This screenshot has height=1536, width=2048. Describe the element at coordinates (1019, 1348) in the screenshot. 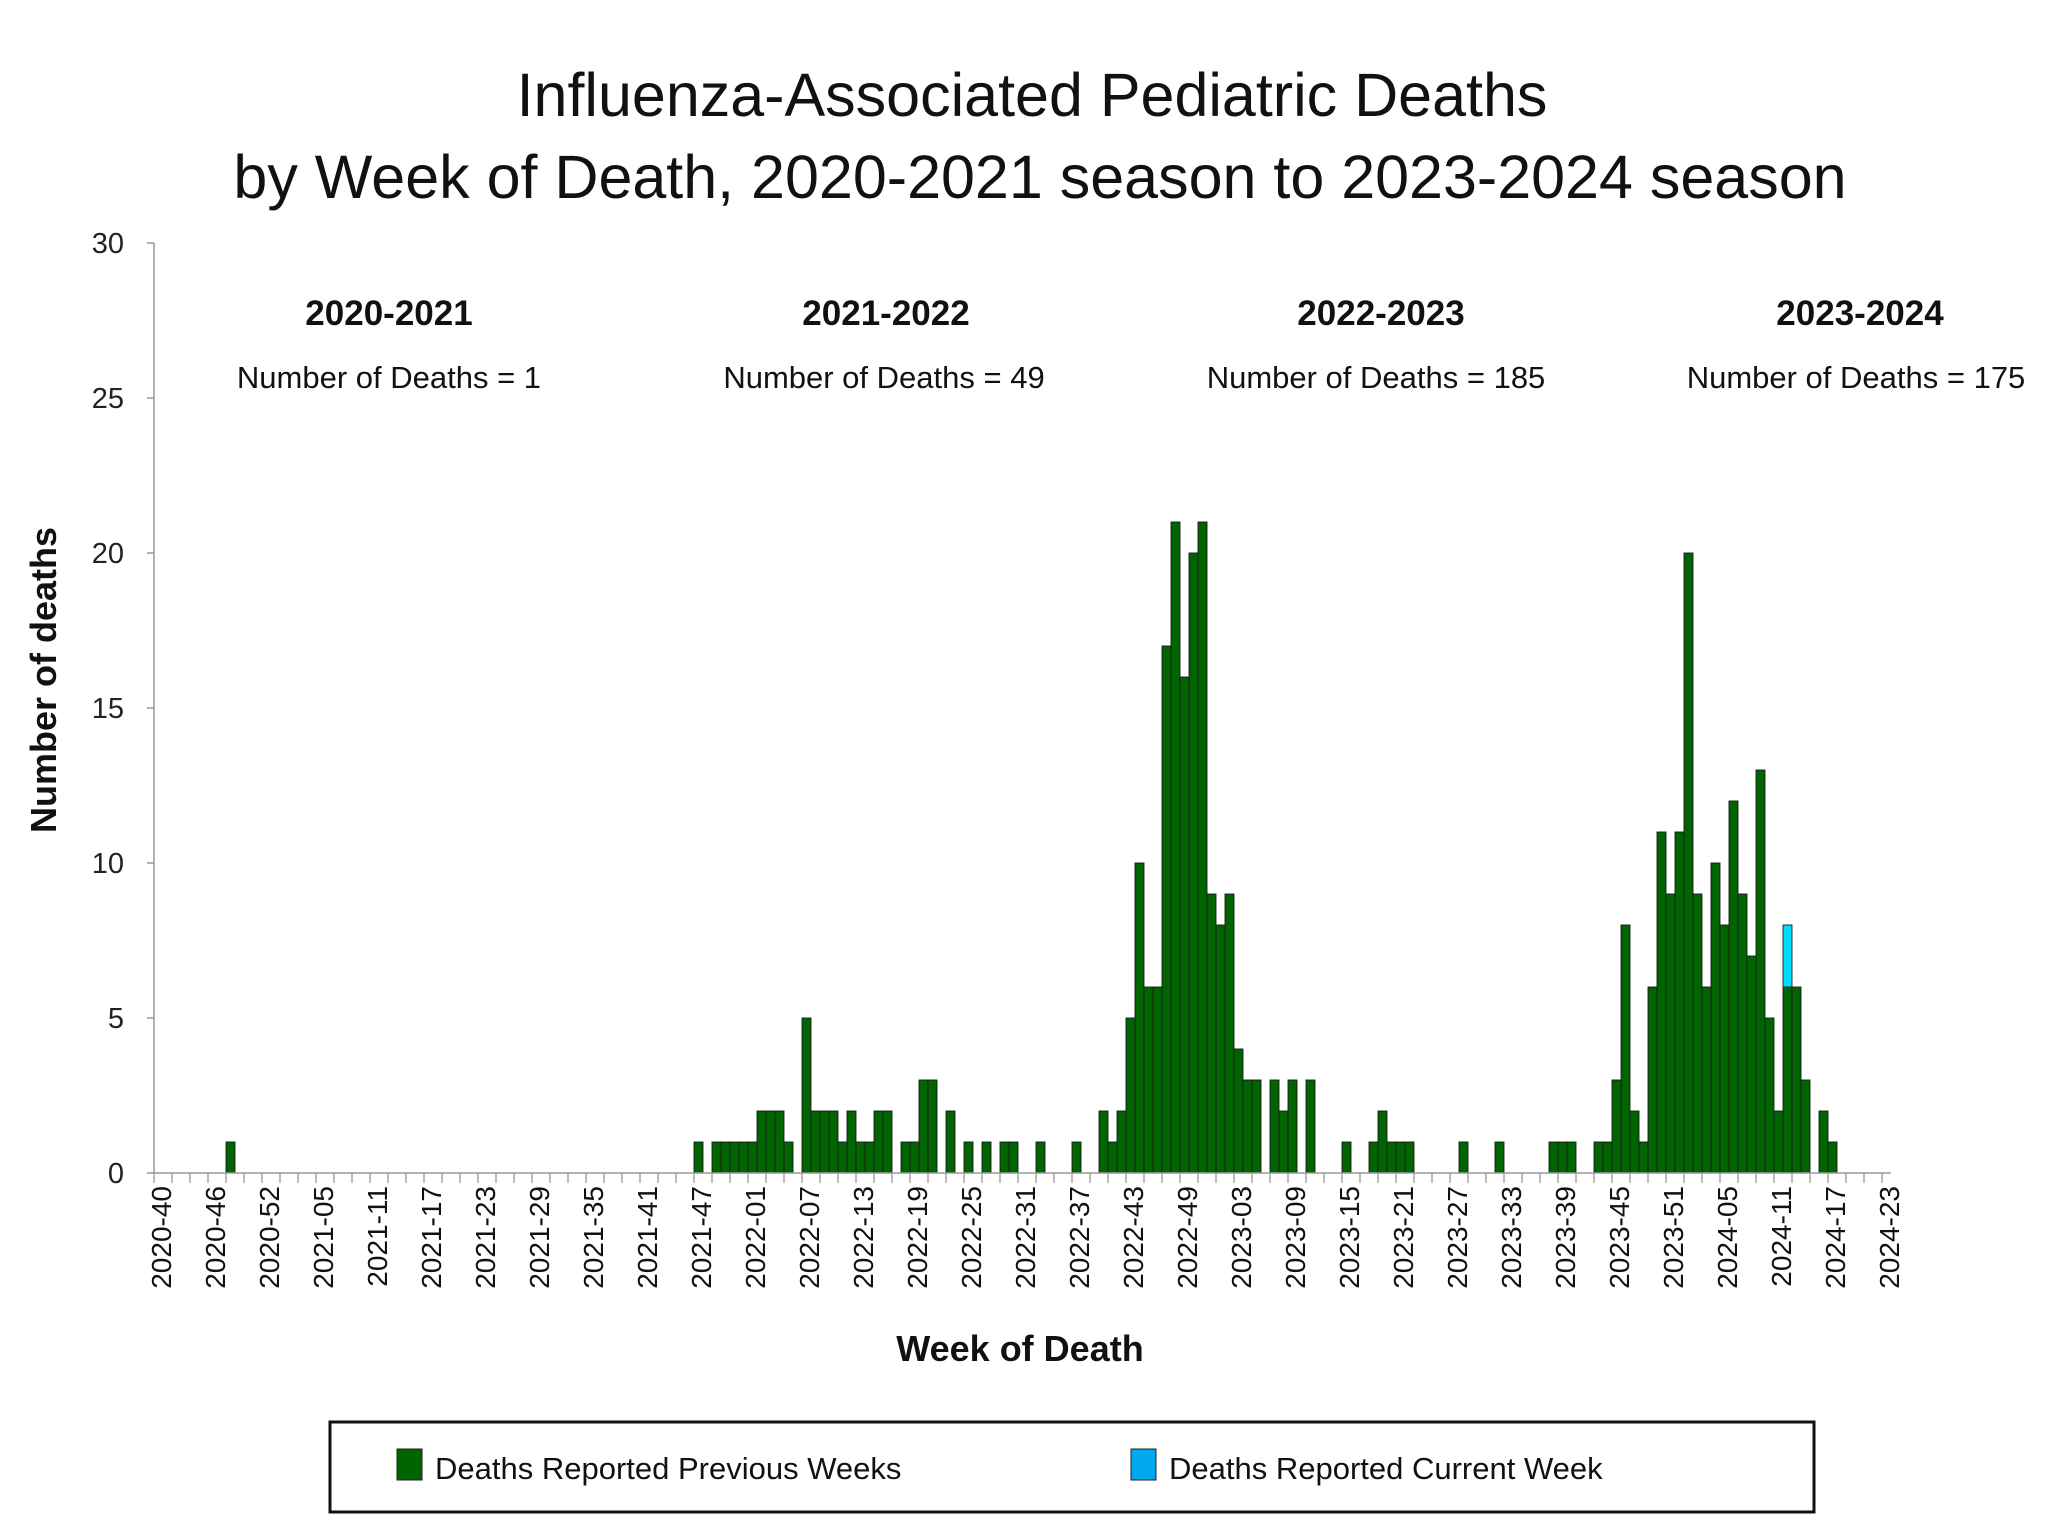

I see `x-axis-label: Week of Death` at that location.